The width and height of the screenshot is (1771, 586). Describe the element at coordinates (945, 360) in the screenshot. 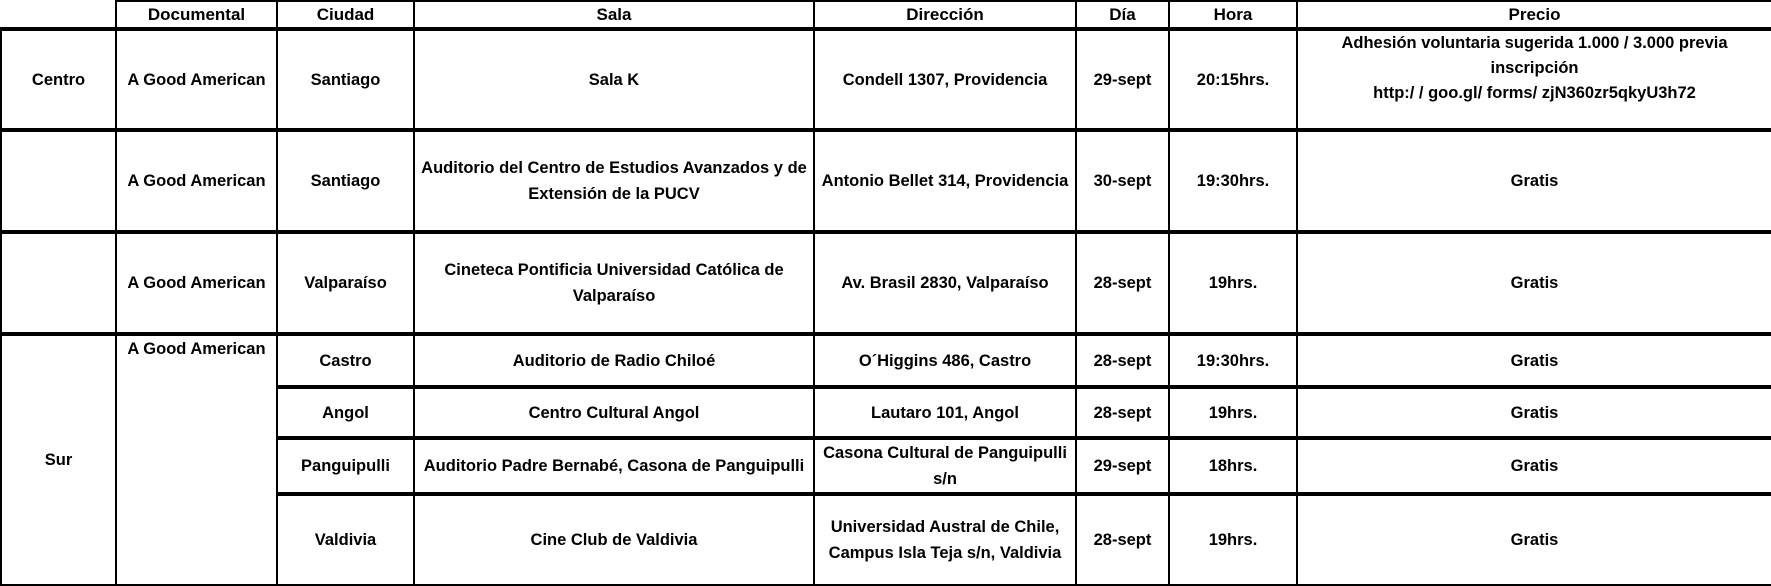

I see `direccion-cell: O´Higgins 486, Castro` at that location.